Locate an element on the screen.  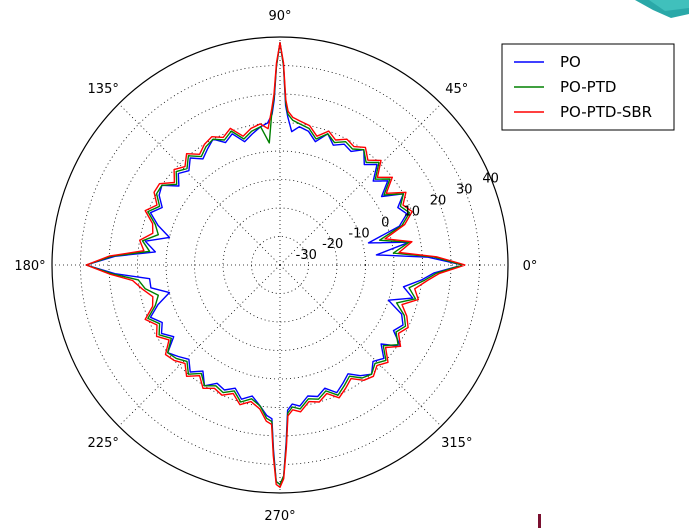
angle-tick-label: 45° is located at coordinates (456, 89).